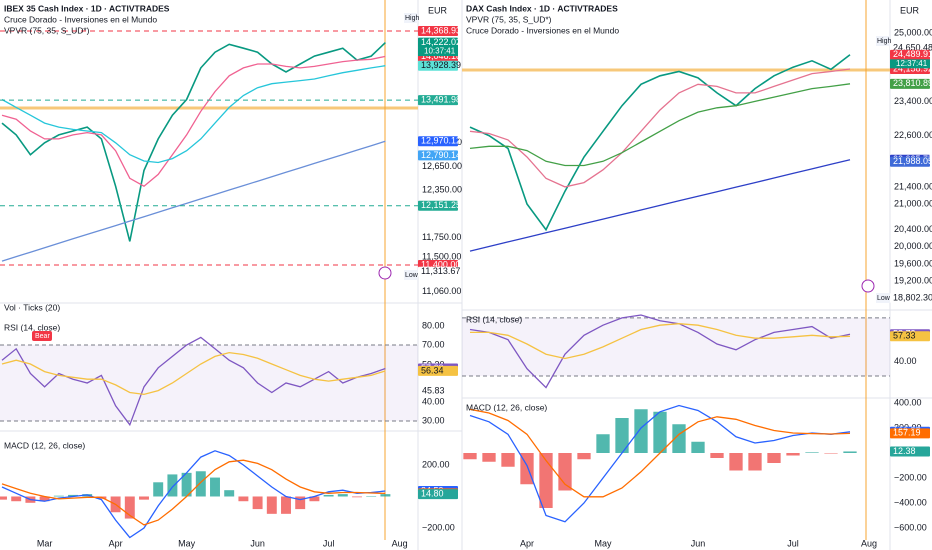  Describe the element at coordinates (433, 325) in the screenshot. I see `y-tick-label: 80.00` at that location.